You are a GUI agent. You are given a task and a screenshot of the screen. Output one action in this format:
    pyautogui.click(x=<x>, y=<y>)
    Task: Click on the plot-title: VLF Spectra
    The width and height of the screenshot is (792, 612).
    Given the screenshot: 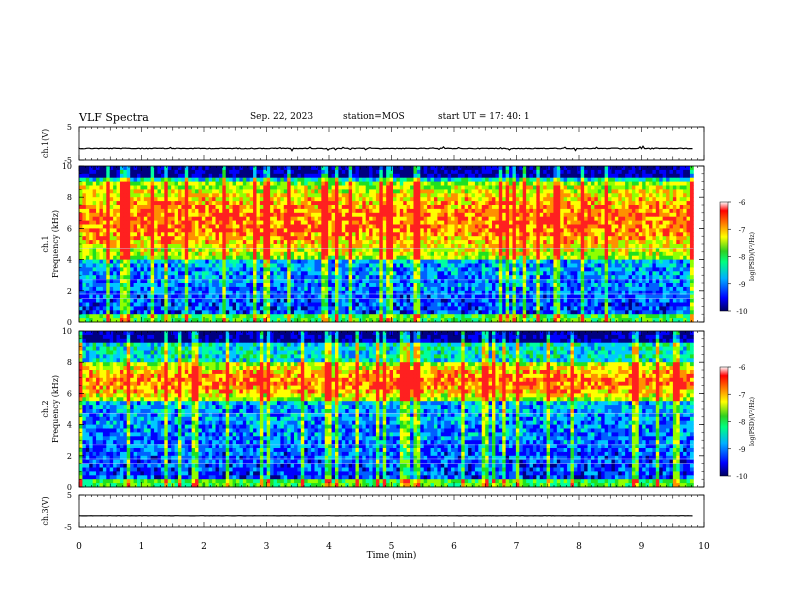 What is the action you would take?
    pyautogui.click(x=114, y=117)
    